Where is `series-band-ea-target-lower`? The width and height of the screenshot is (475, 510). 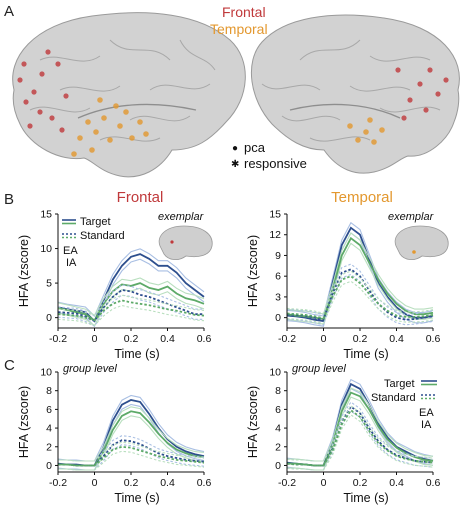 series-band-ea-target-lower is located at coordinates (131, 293).